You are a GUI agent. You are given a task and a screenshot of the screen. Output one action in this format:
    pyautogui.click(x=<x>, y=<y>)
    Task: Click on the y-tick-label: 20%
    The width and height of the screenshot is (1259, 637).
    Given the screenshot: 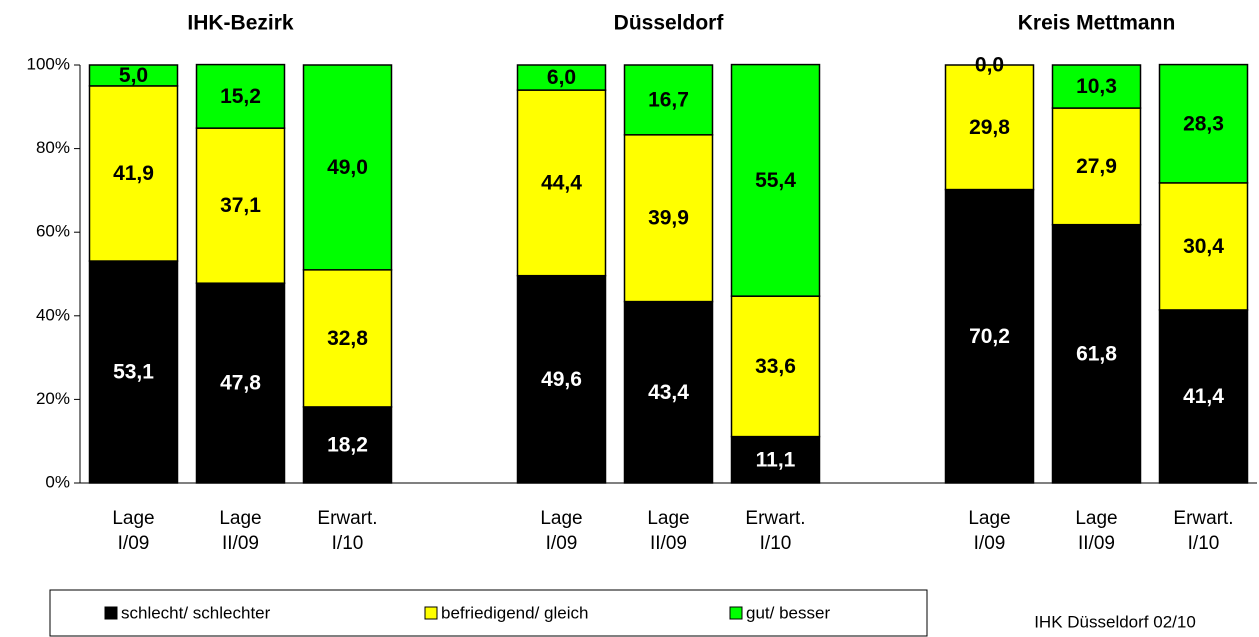 What is the action you would take?
    pyautogui.click(x=53, y=398)
    